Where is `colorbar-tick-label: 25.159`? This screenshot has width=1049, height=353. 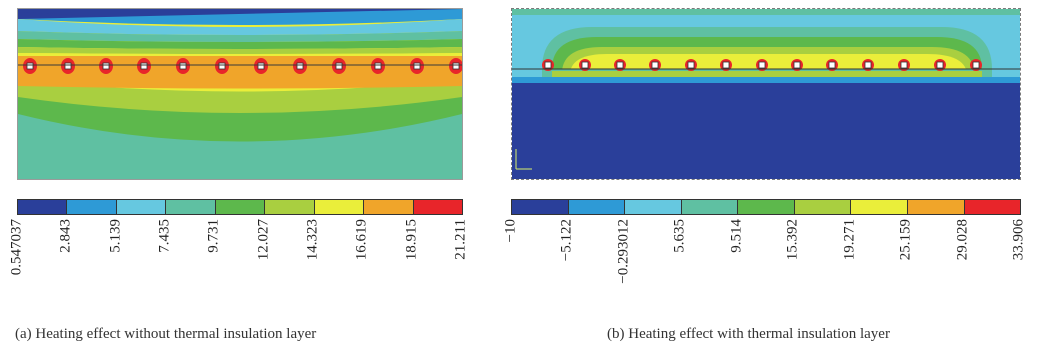
colorbar-tick-label: 25.159 is located at coordinates (906, 239).